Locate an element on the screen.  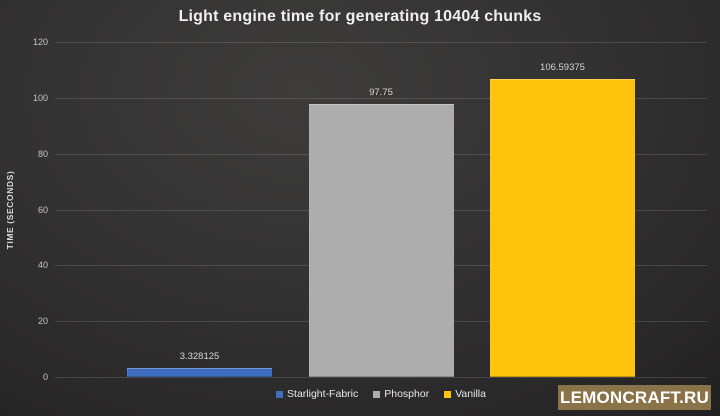
bar-value-label-phosphor: 97.75 is located at coordinates (381, 93).